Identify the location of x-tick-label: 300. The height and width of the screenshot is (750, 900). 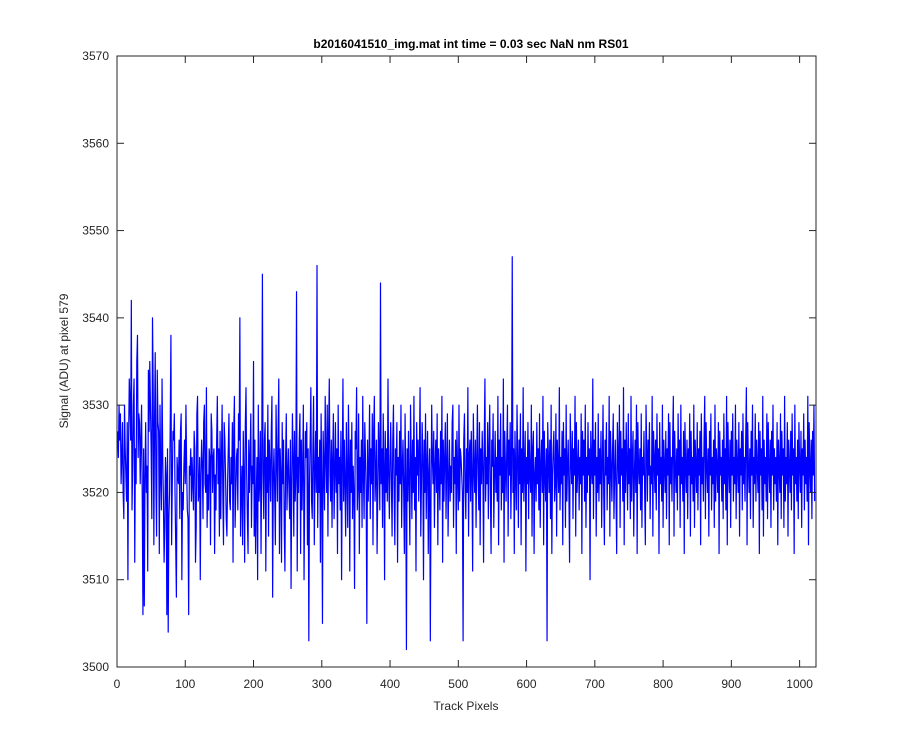
(322, 684).